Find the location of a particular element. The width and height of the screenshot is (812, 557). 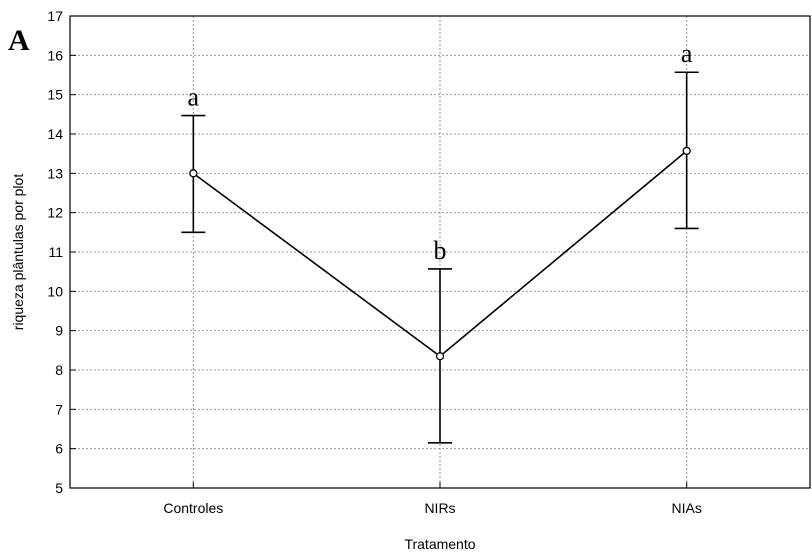

x-axis-title: Tratamento is located at coordinates (439, 544).